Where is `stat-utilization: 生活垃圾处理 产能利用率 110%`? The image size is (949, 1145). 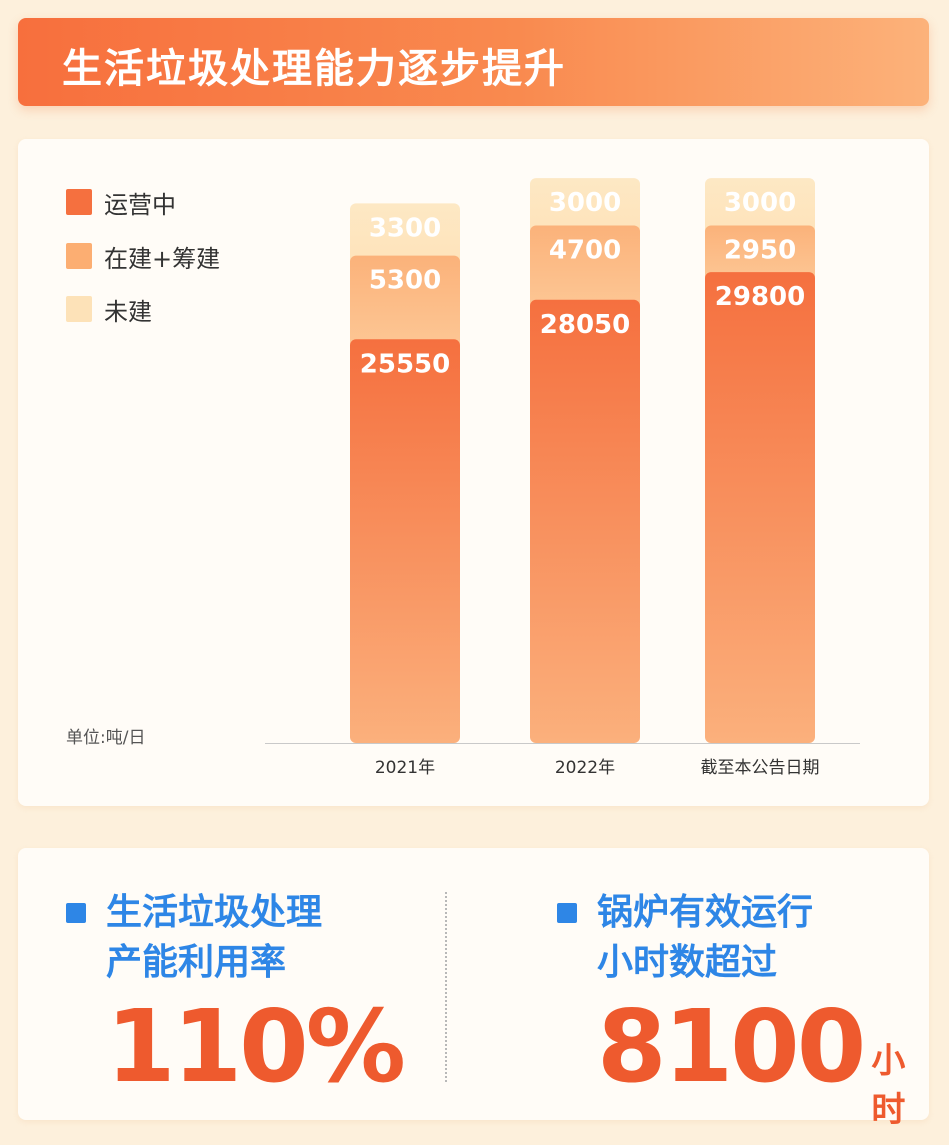
stat-utilization: 生活垃圾处理 产能利用率 110% is located at coordinates (231, 984).